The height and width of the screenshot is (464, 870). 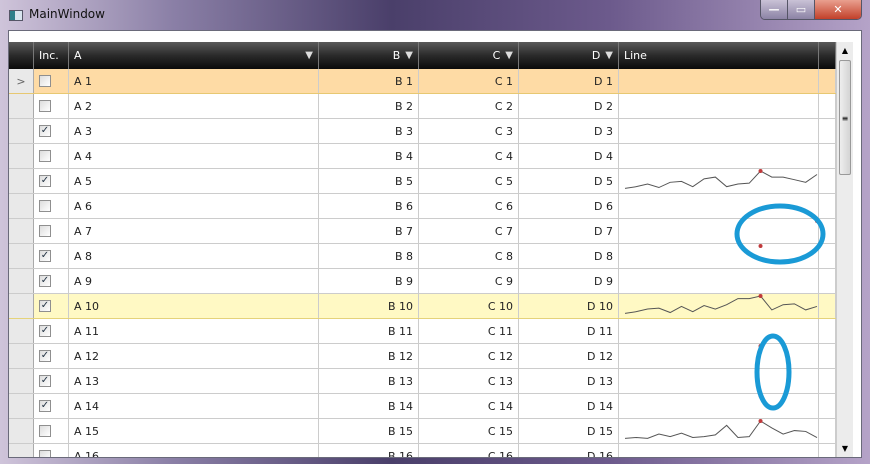 I want to click on cell-d: D 2, so click(x=569, y=106).